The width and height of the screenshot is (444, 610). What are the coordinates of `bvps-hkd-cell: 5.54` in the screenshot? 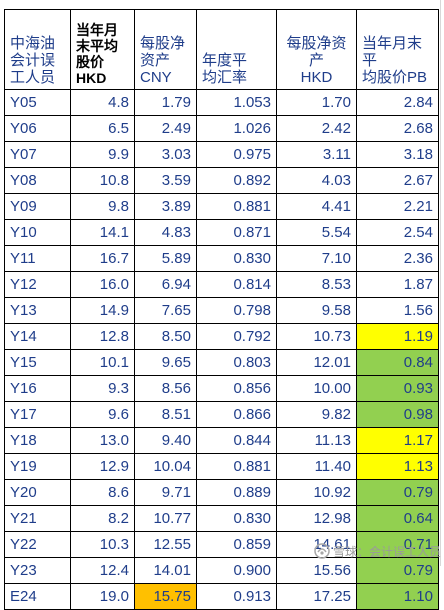 It's located at (316, 232).